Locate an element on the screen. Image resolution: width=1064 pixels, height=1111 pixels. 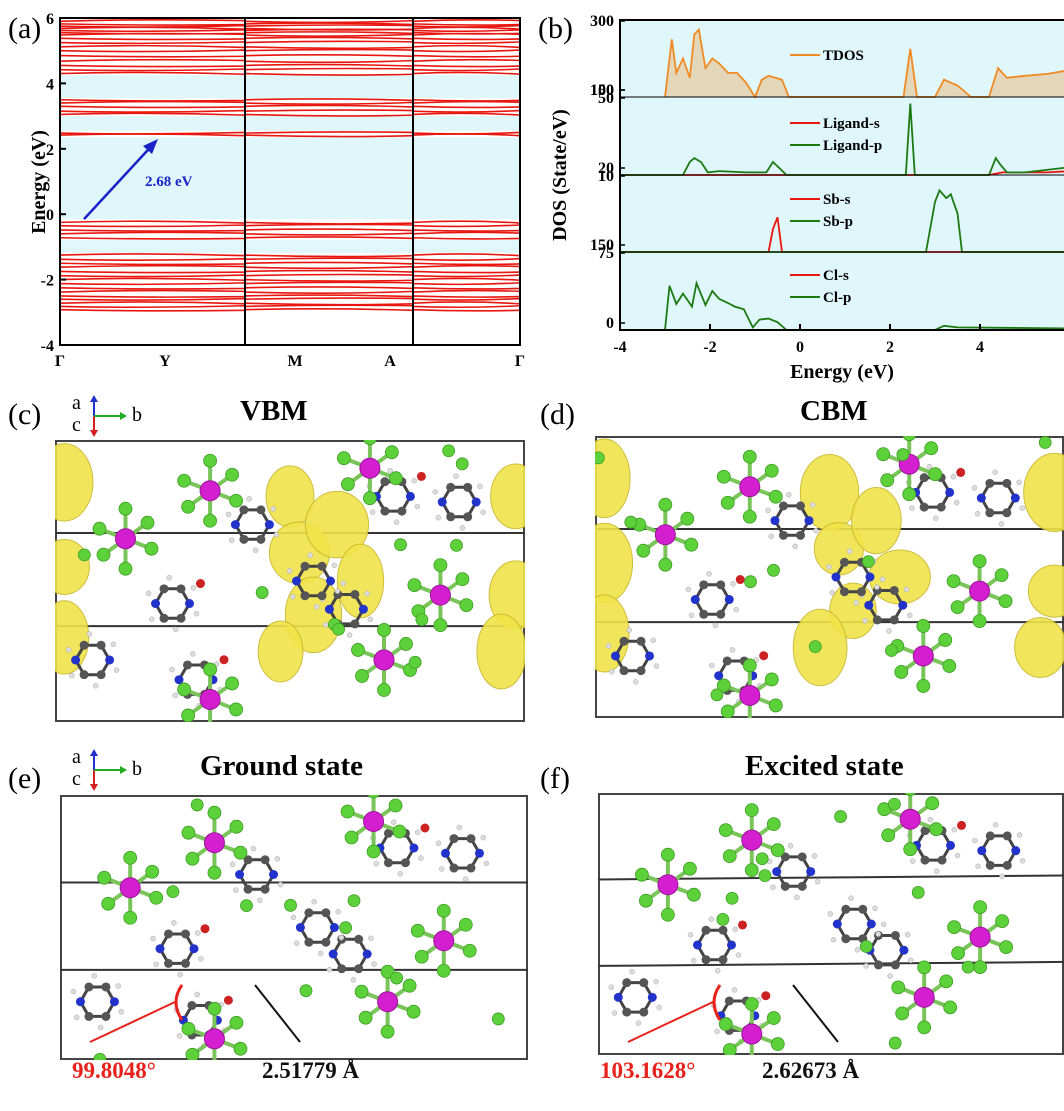
measure-markers-ground is located at coordinates (195, 1013).